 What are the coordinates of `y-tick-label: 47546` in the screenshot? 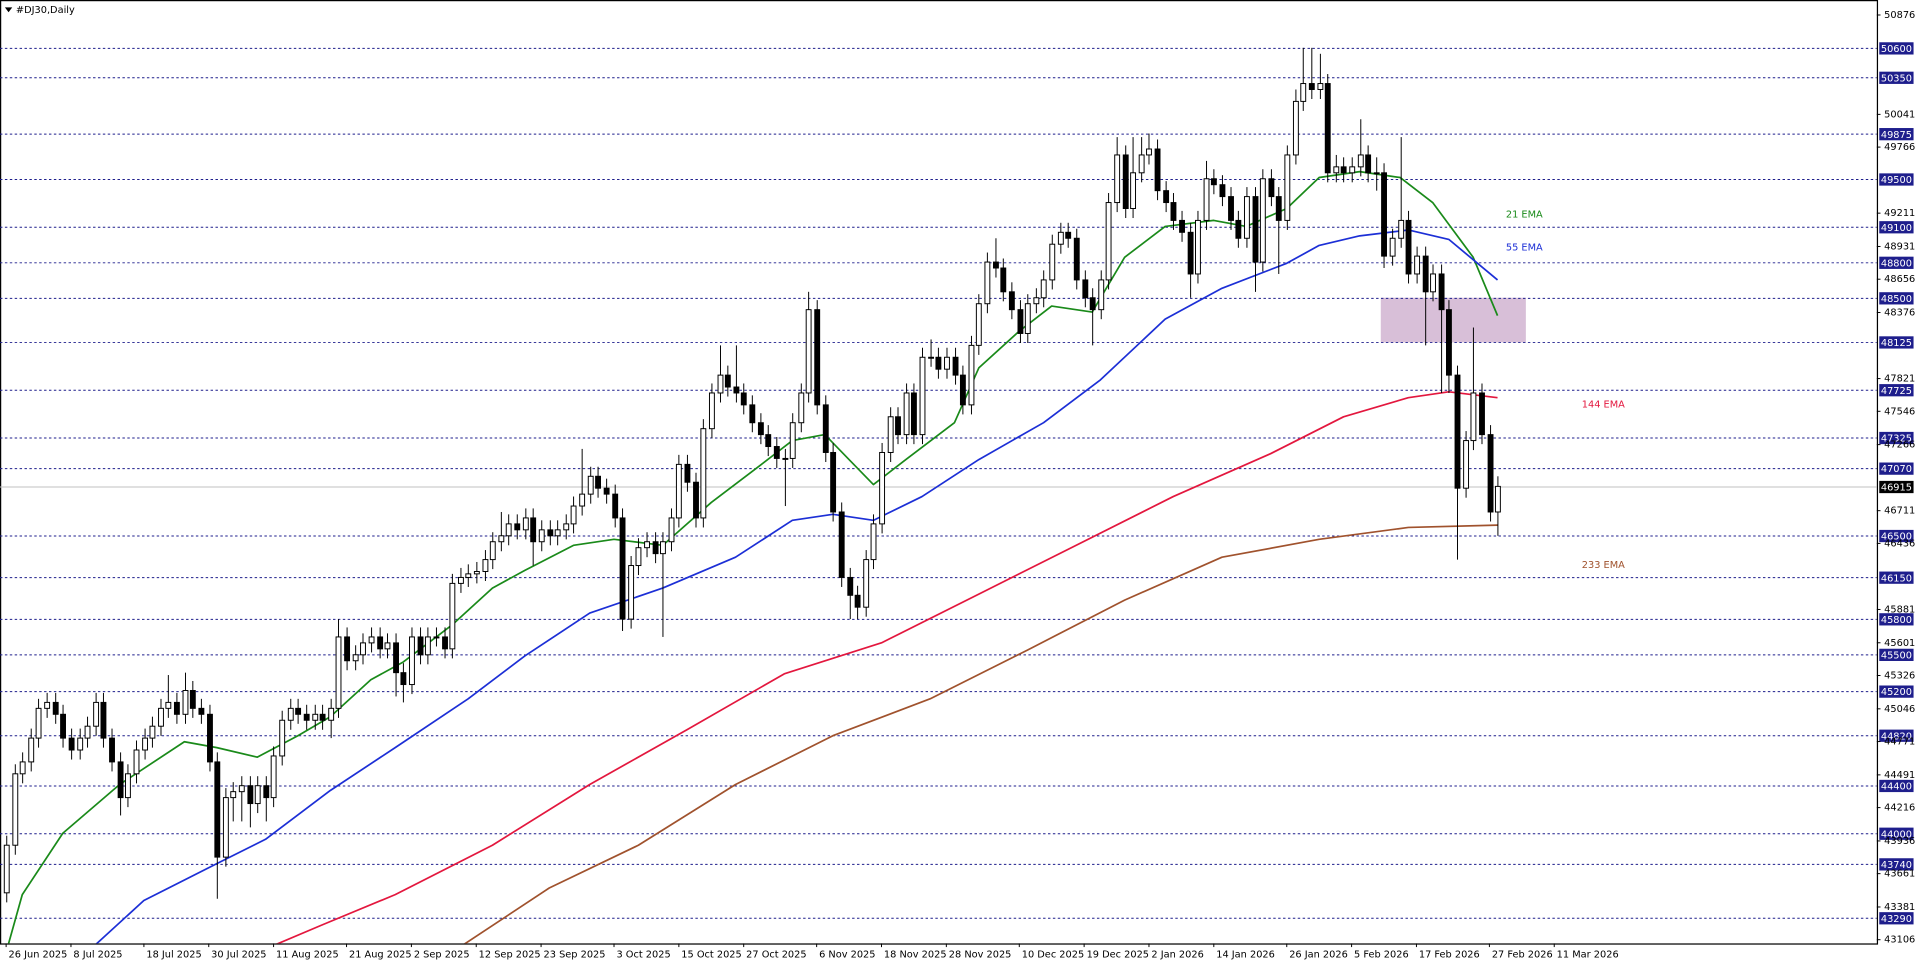 It's located at (1899, 411).